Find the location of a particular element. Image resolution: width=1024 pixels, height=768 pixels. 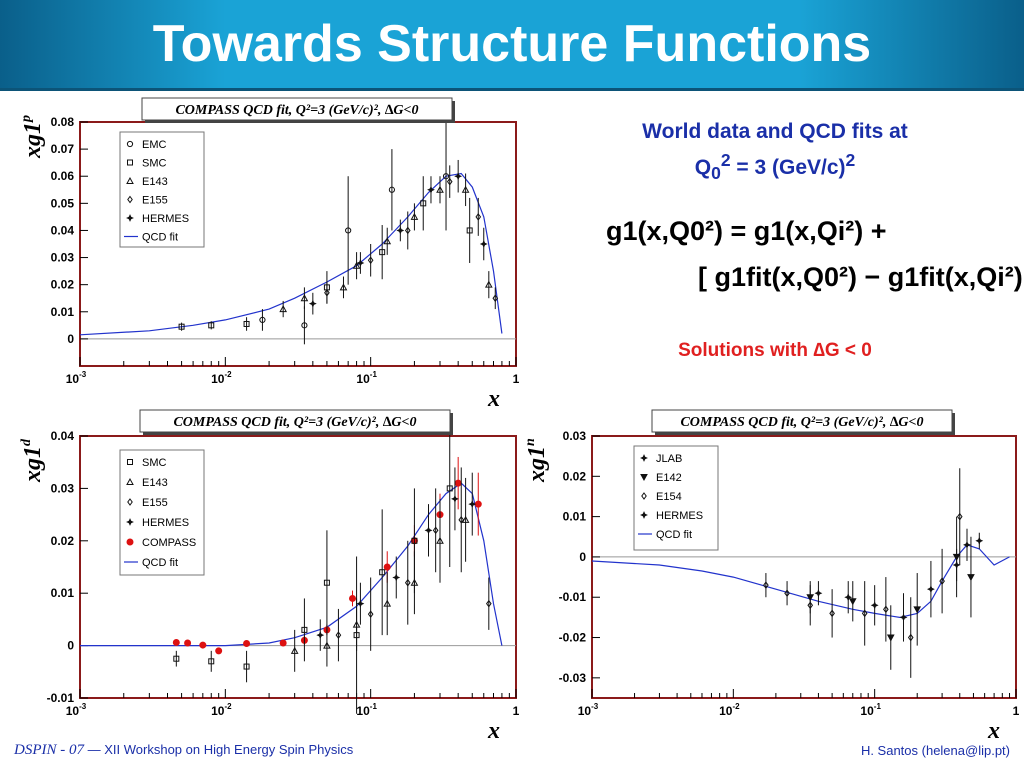

legend-label: JLAB is located at coordinates (669, 459).